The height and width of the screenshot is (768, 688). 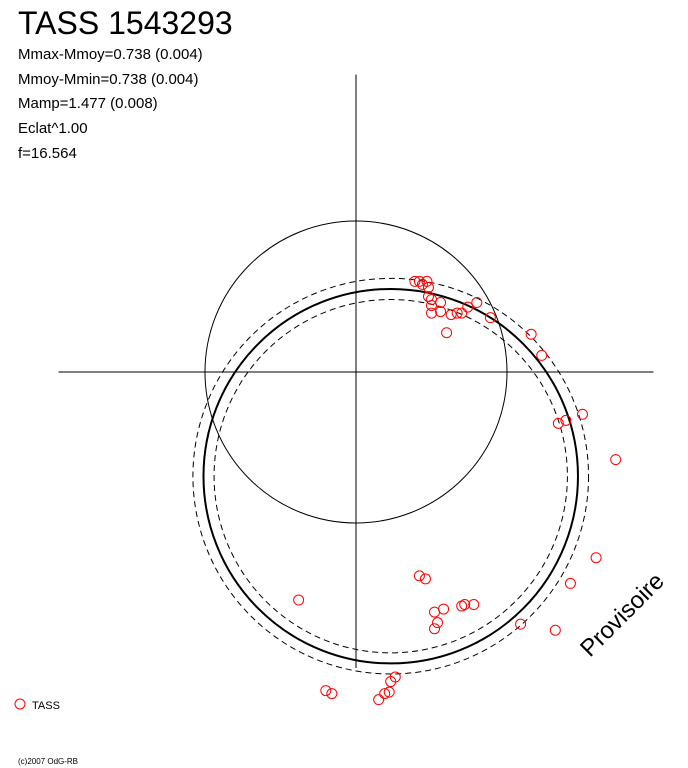 I want to click on watermark: Provisoire, so click(x=622, y=615).